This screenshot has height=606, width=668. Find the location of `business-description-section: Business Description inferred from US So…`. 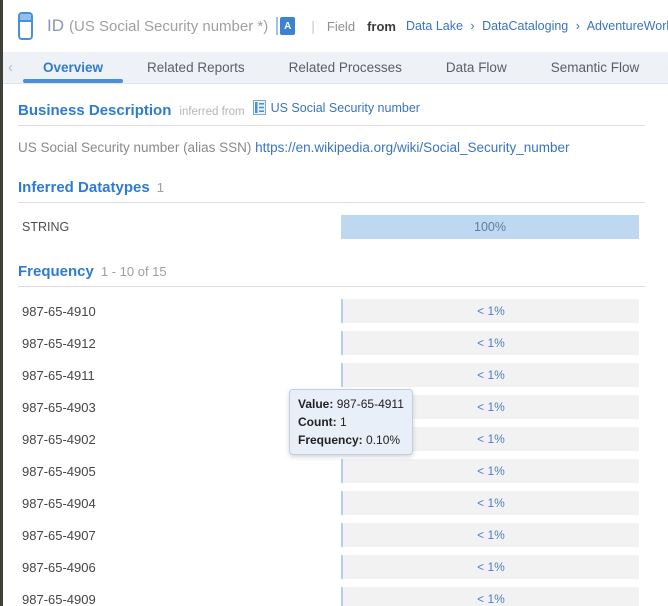

business-description-section: Business Description inferred from US So… is located at coordinates (331, 127).